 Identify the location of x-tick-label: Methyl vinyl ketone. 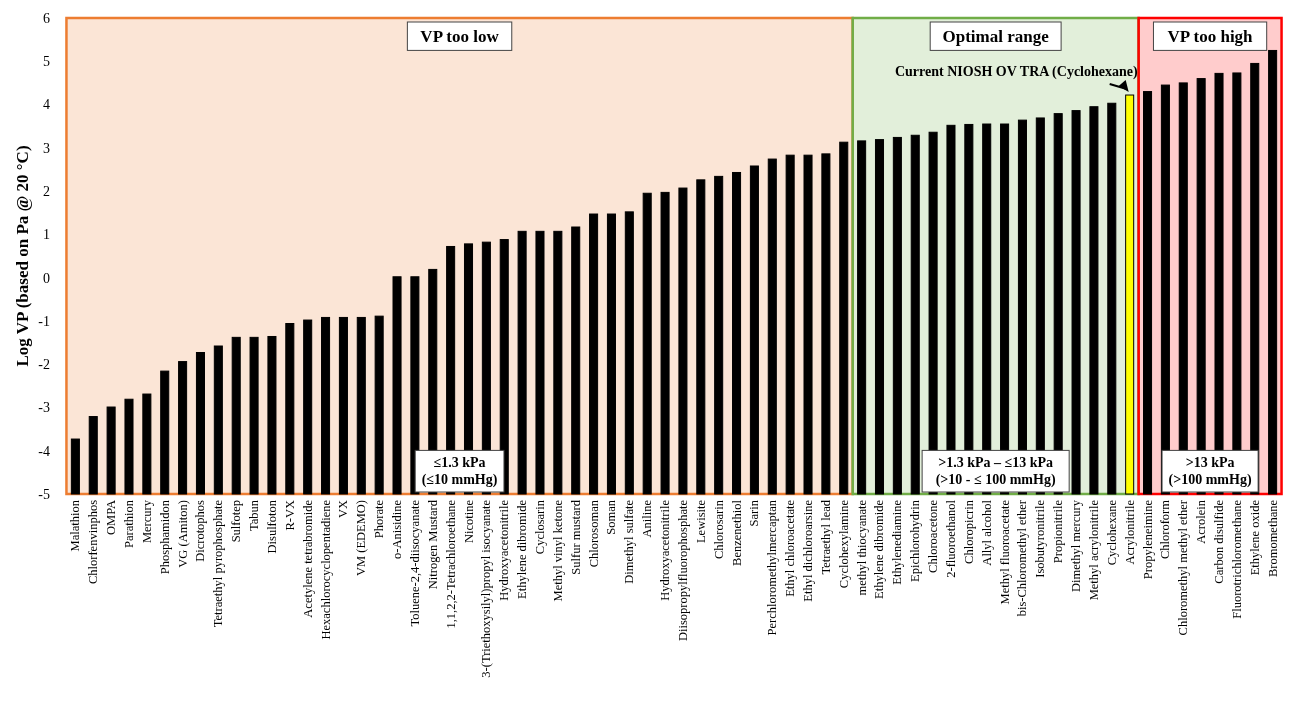
(557, 550).